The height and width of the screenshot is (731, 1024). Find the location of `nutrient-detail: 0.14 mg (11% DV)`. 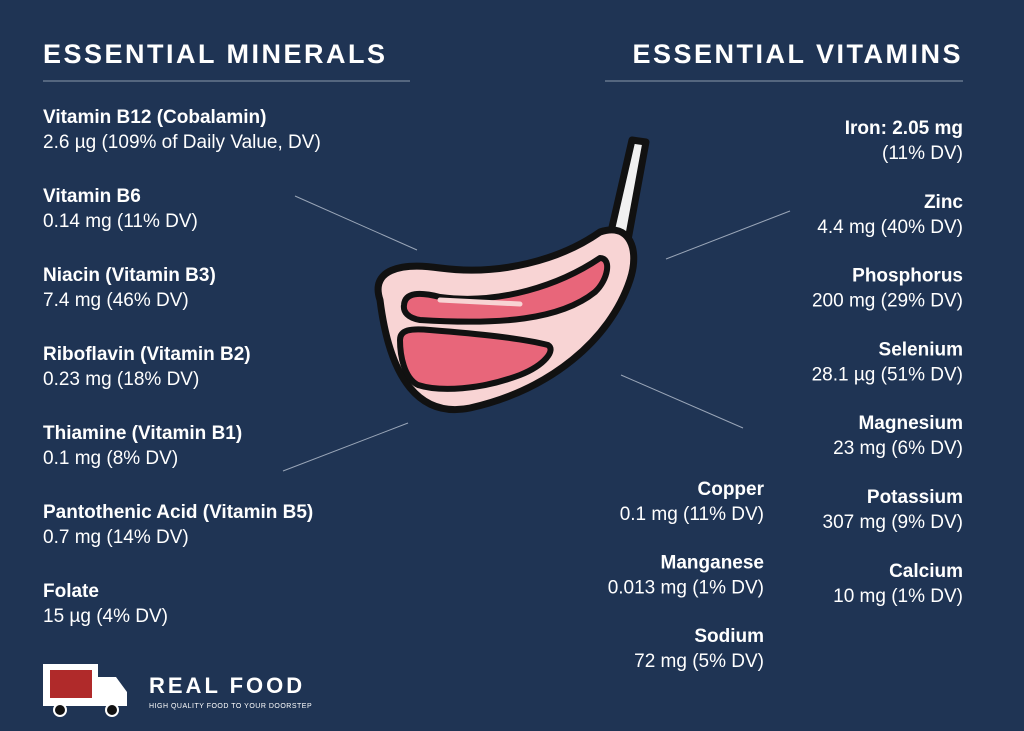

nutrient-detail: 0.14 mg (11% DV) is located at coordinates (120, 221).